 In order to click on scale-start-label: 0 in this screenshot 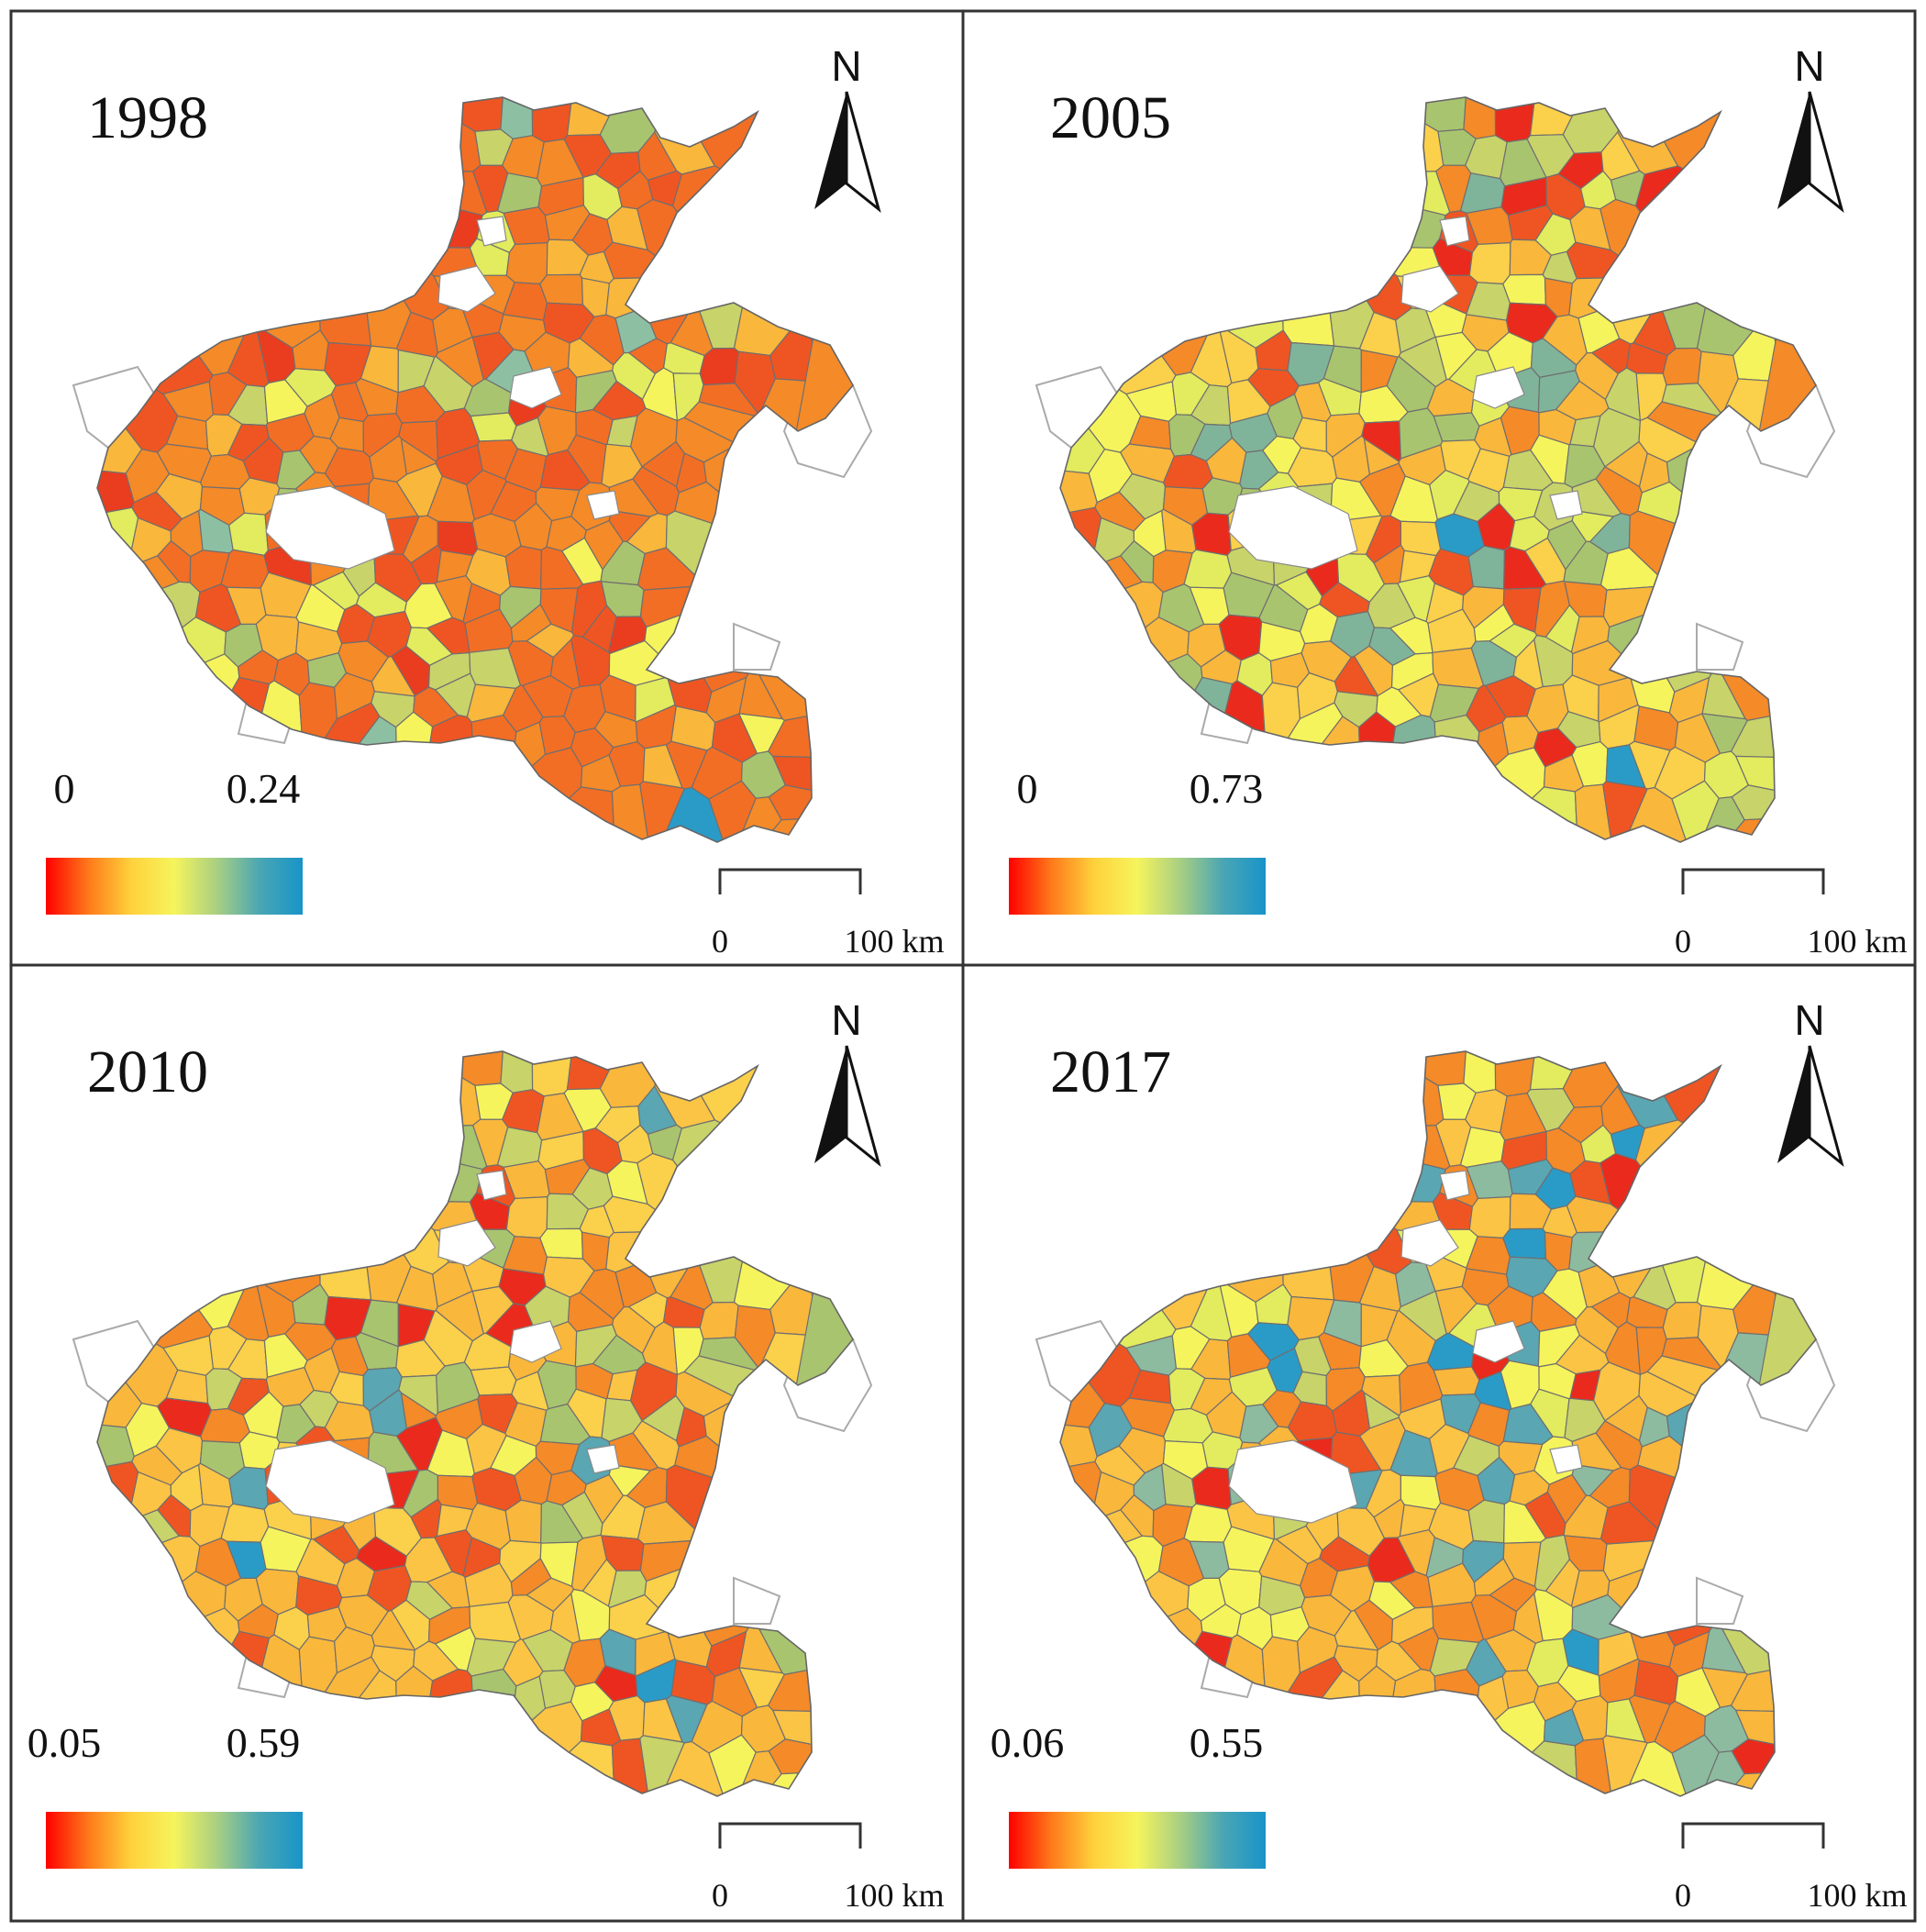, I will do `click(1683, 941)`.